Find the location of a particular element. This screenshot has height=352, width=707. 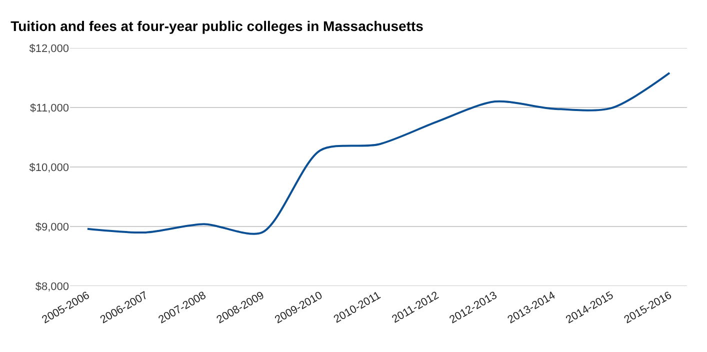

y-tick-label: $8,000 is located at coordinates (52, 286).